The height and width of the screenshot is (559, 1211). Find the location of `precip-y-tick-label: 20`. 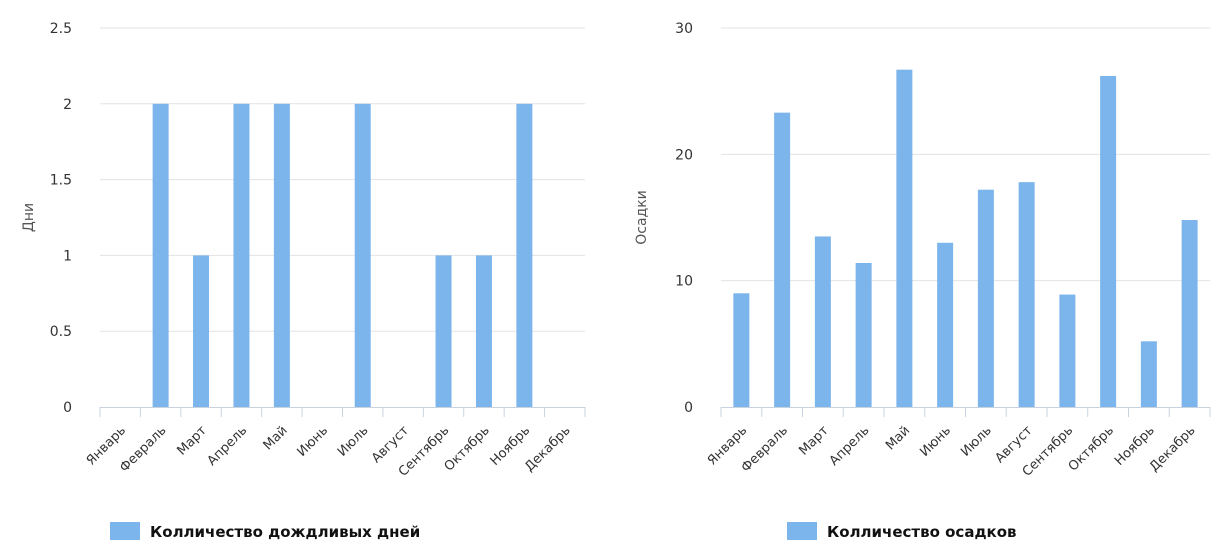

precip-y-tick-label: 20 is located at coordinates (684, 155).